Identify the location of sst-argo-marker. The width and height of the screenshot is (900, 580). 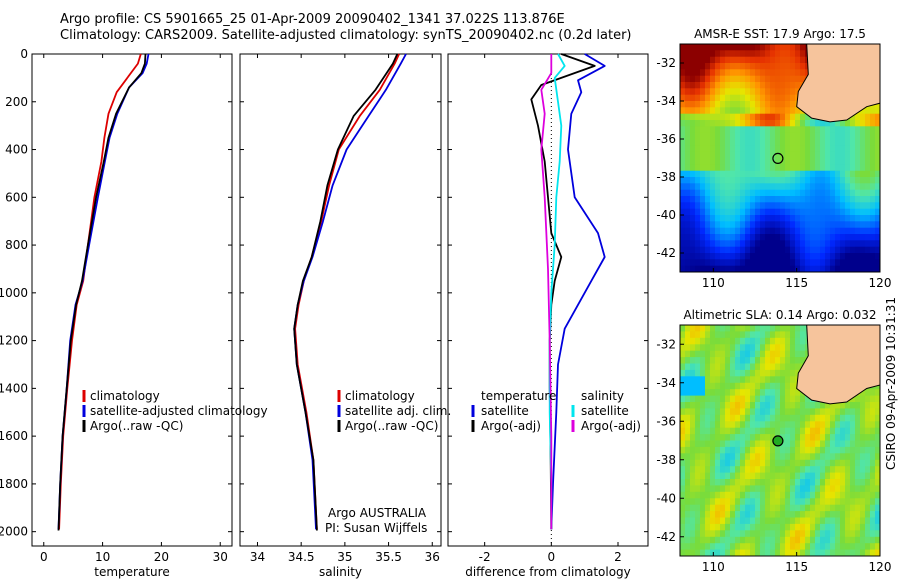
(778, 158).